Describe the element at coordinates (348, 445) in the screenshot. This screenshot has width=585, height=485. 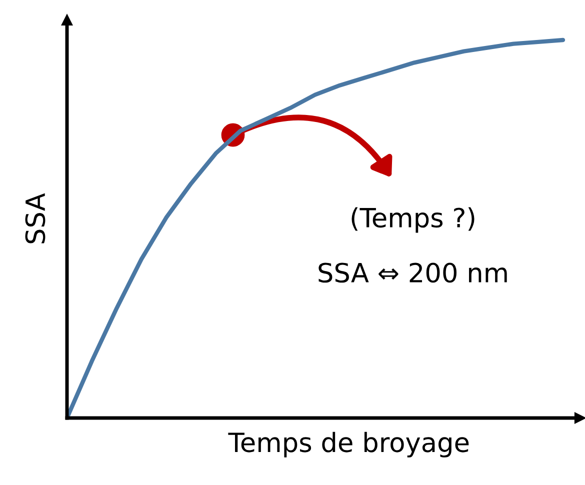
I see `x-axis-title: Temps de broyage` at that location.